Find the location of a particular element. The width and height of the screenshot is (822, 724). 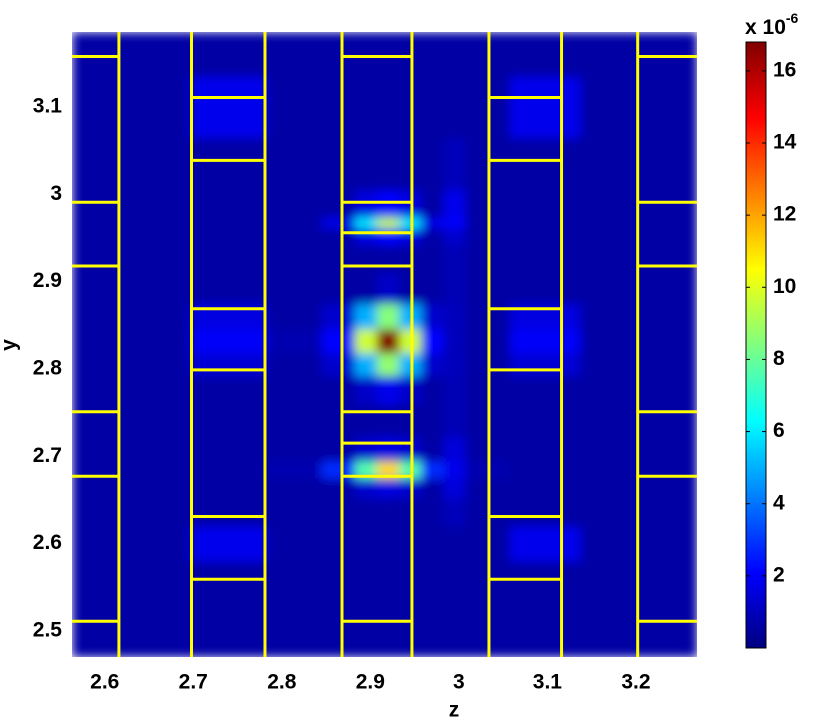

colorbar-tick-label: 8 is located at coordinates (779, 358).